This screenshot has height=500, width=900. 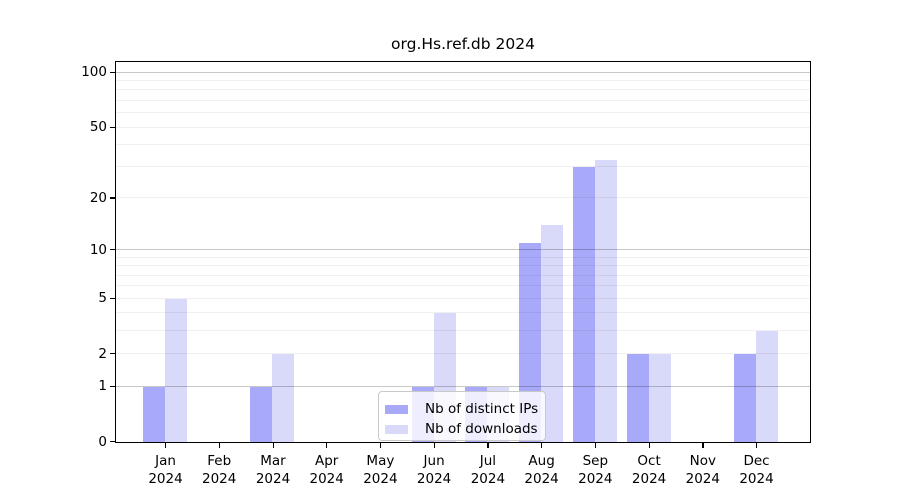 What do you see at coordinates (434, 470) in the screenshot?
I see `x-tick-label: Jun 2024` at bounding box center [434, 470].